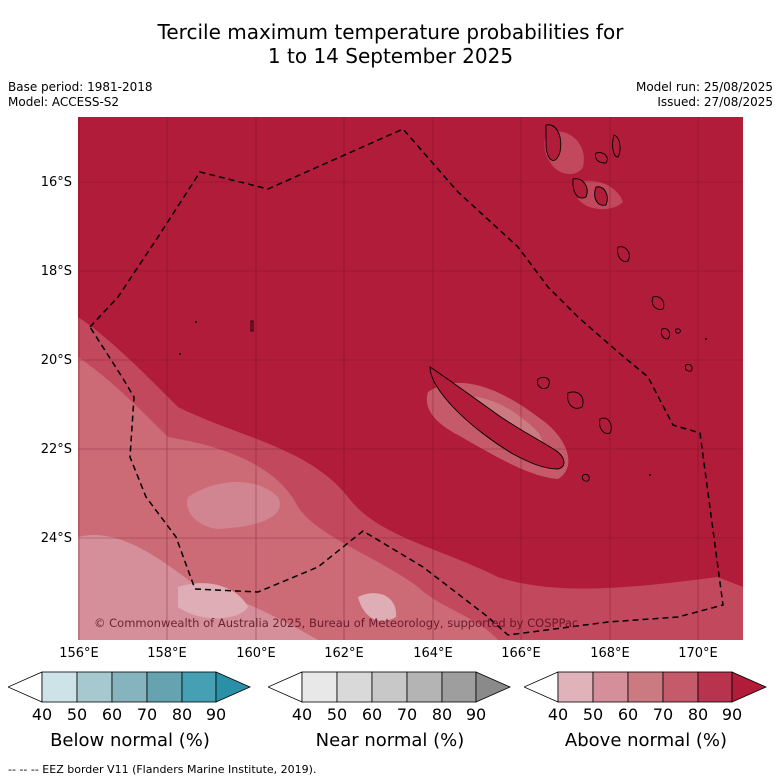 Image resolution: width=781 pixels, height=781 pixels. I want to click on title-line-2: 1 to 14 September 2025, so click(390, 56).